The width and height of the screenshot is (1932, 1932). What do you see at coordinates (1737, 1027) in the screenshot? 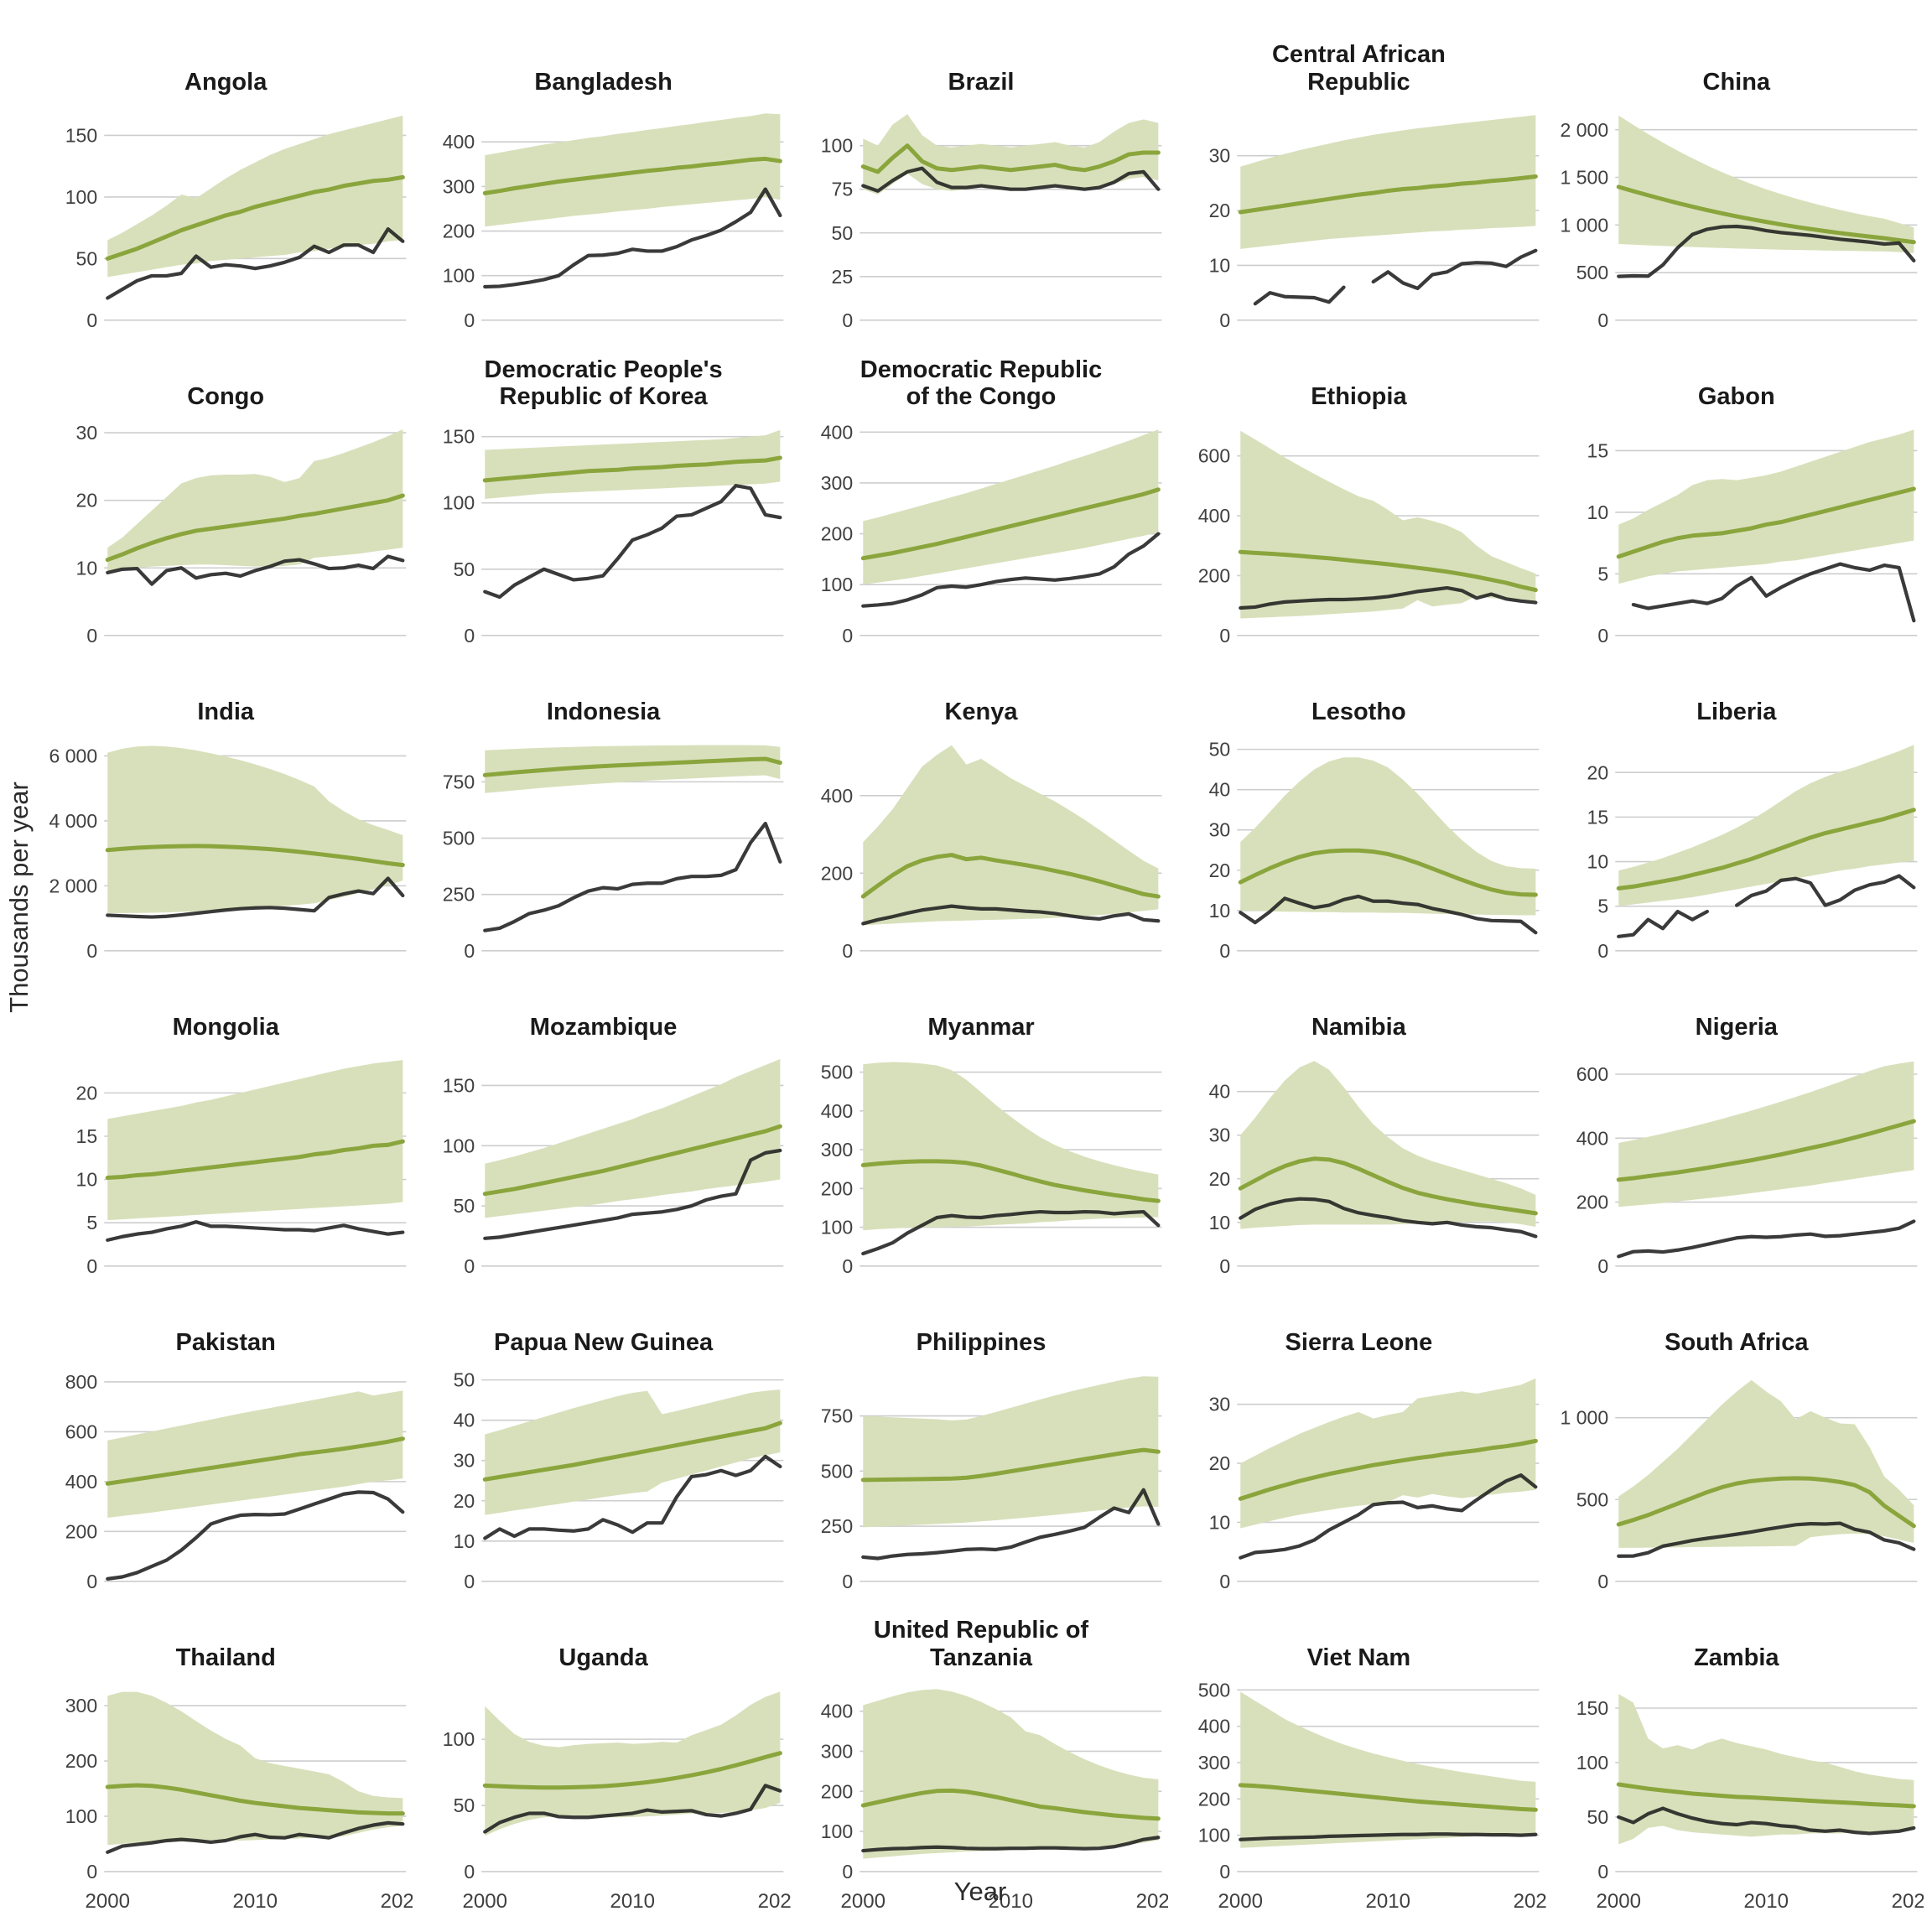
I see `facet-title: Nigeria` at bounding box center [1737, 1027].